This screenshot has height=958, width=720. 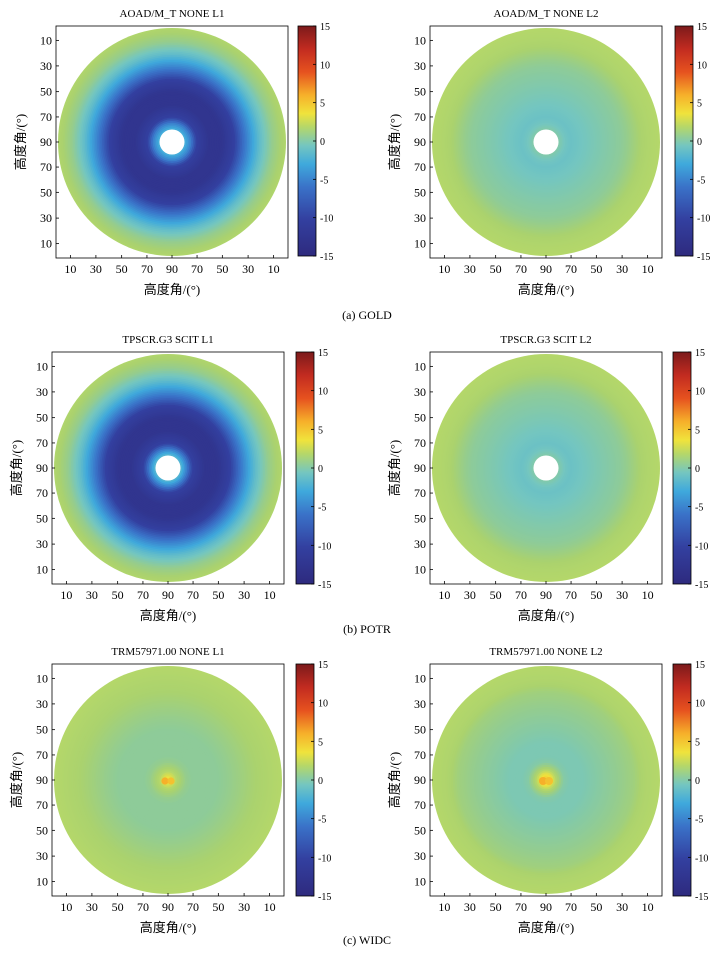 I want to click on panel-title: AOAD/M_T NONE L1, so click(x=172, y=14).